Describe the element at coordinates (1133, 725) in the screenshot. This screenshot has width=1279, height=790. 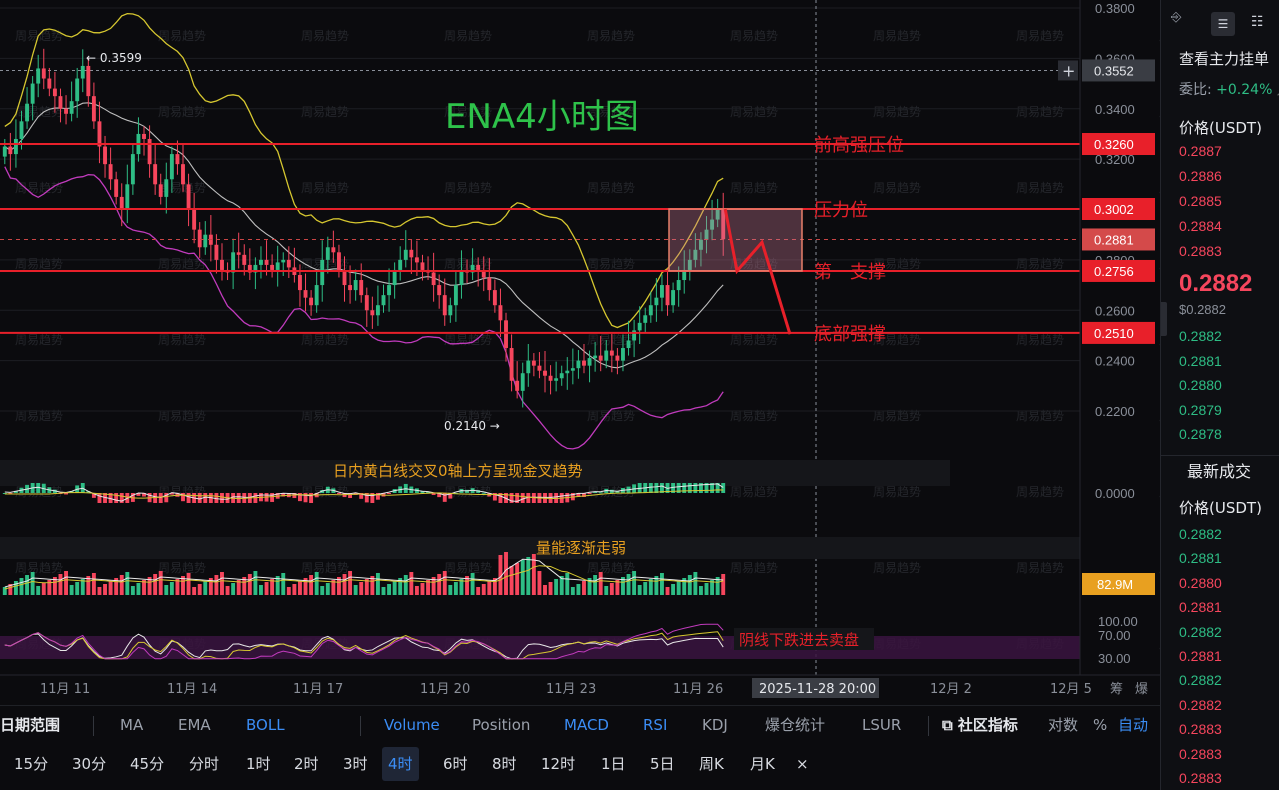
I see `auto-scale-toggle: 自动` at that location.